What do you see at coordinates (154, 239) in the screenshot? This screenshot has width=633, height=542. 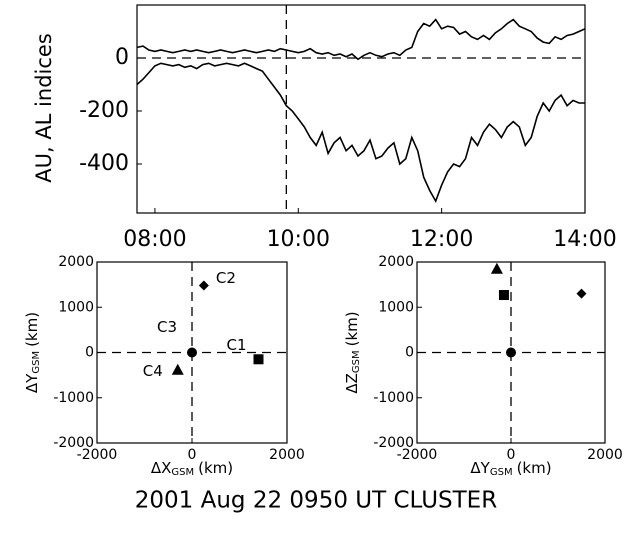 I see `x-tick-label: 08:00` at bounding box center [154, 239].